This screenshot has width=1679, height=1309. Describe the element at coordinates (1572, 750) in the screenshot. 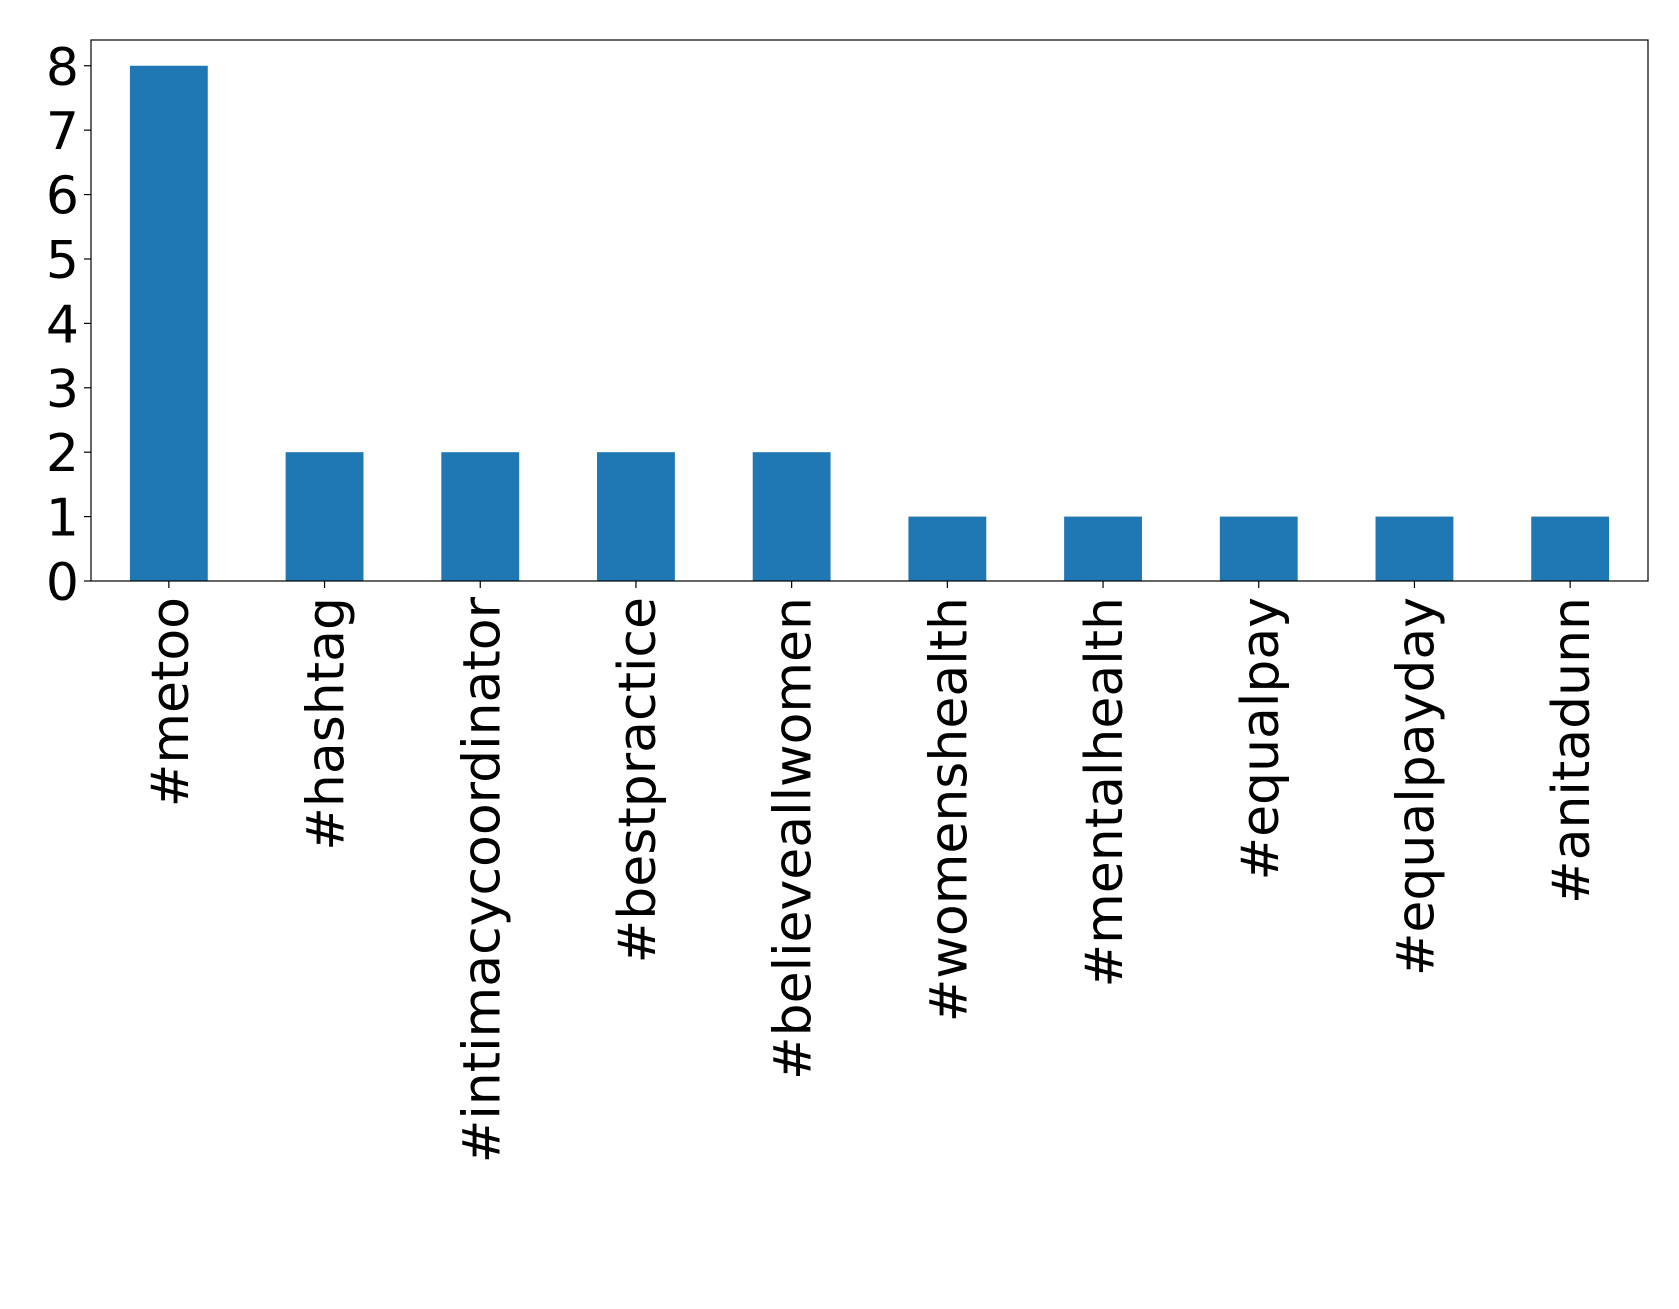

I see `x-tick-label: #anitadunn` at that location.